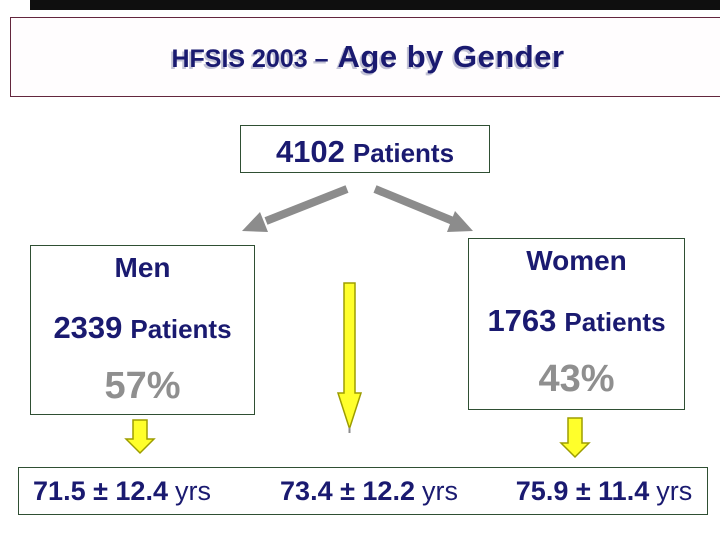  Describe the element at coordinates (403, 153) in the screenshot. I see `total-patients-unit: Patients` at that location.